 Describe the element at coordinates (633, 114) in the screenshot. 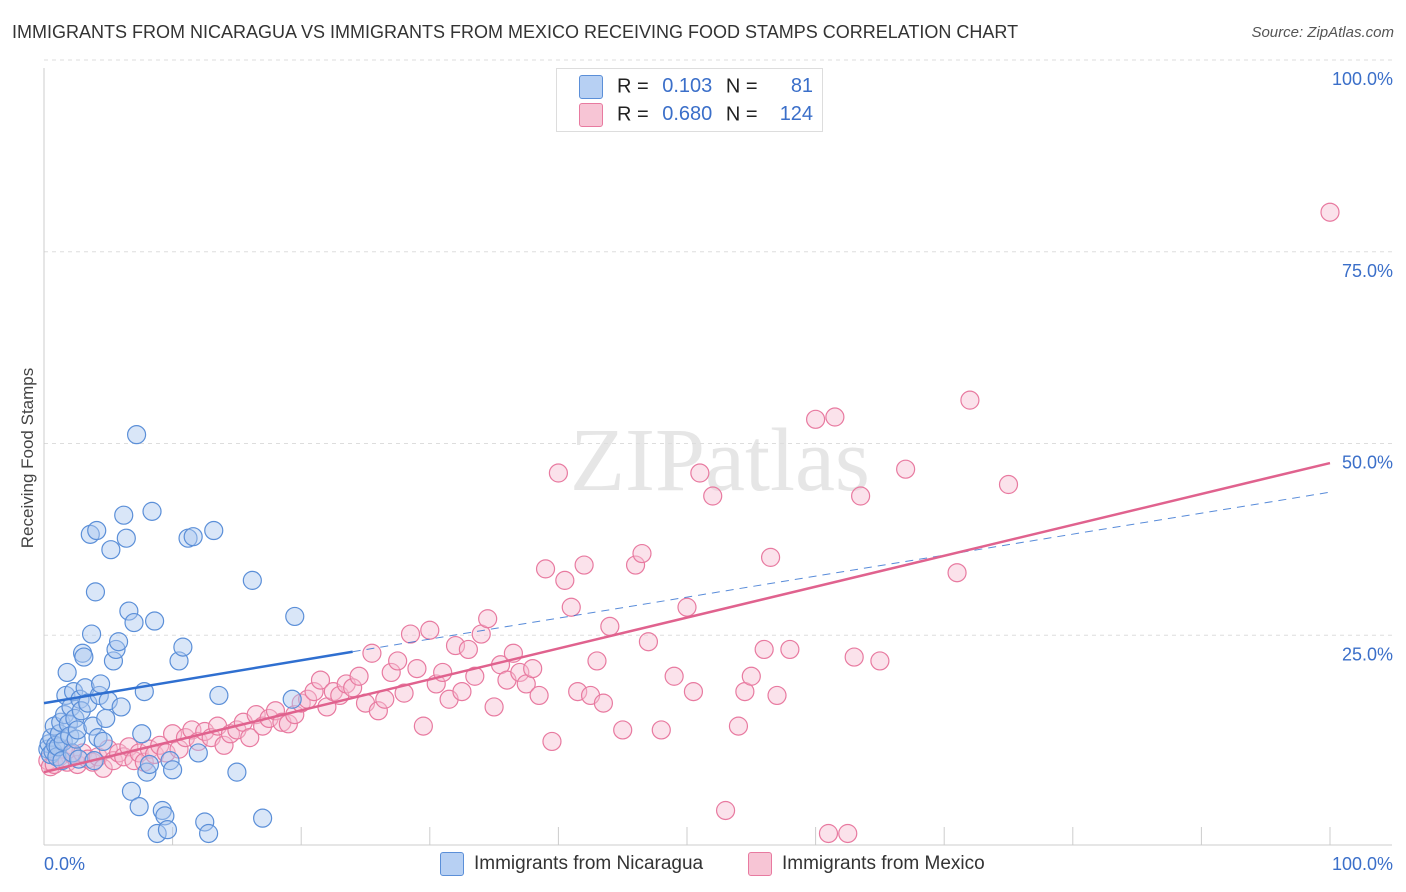

I see `legend-r-label: R =` at that location.